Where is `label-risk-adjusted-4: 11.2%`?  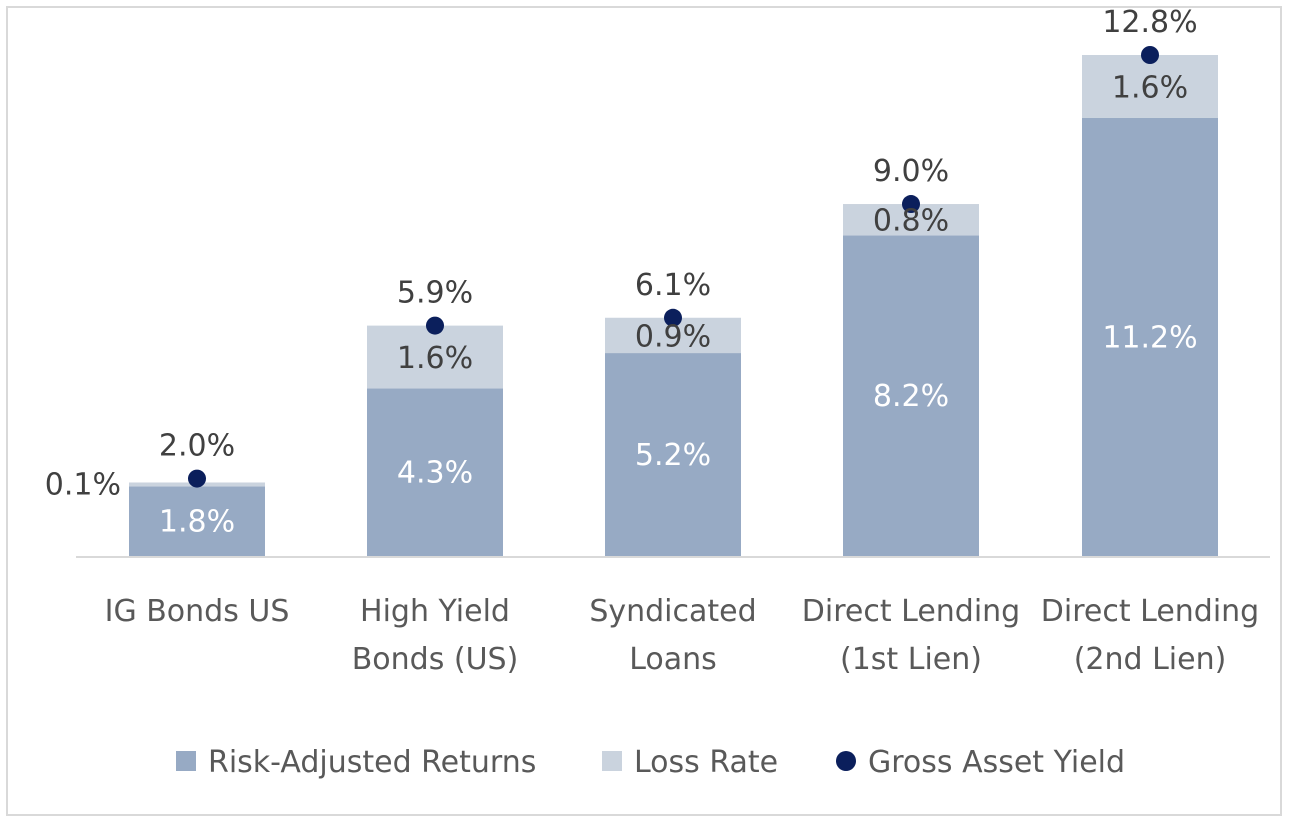
label-risk-adjusted-4: 11.2% is located at coordinates (1149, 337).